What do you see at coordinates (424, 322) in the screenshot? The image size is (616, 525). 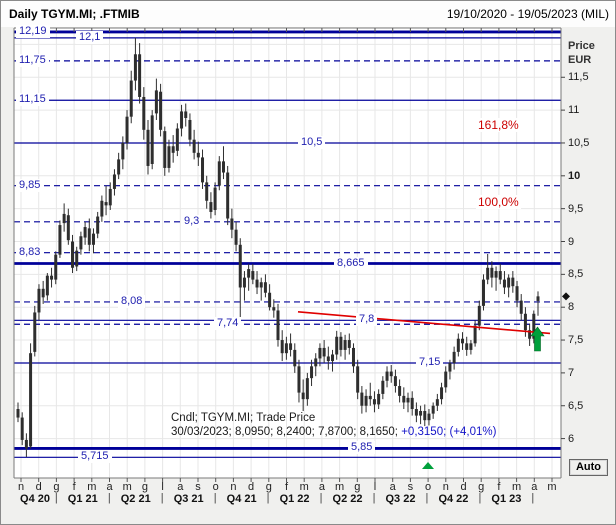 I see `trendline` at bounding box center [424, 322].